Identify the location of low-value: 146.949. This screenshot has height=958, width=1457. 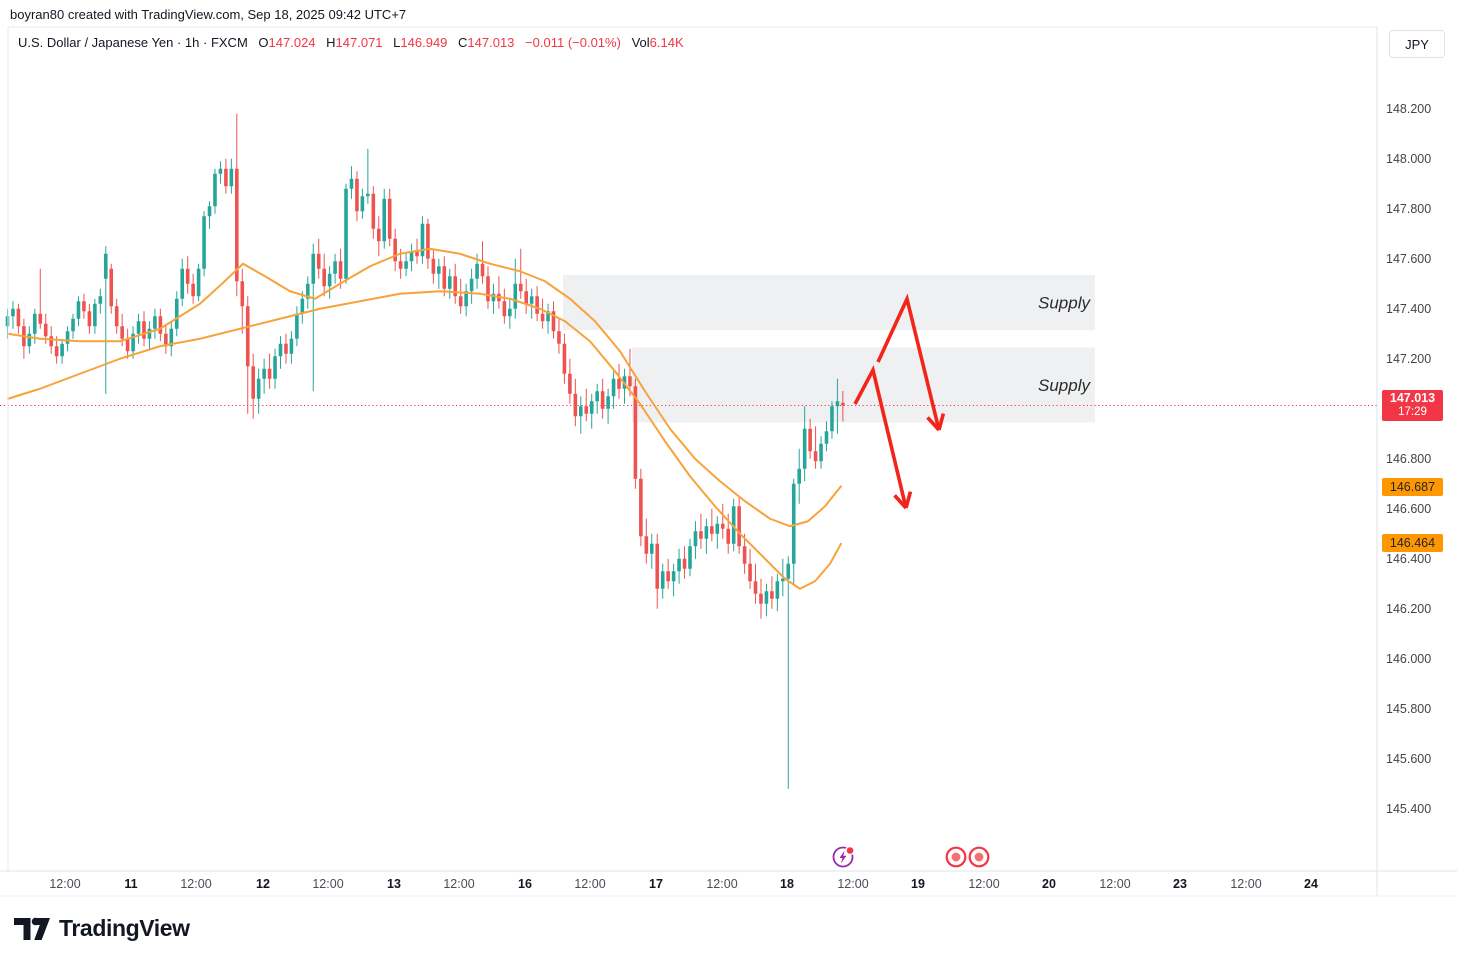
(424, 42).